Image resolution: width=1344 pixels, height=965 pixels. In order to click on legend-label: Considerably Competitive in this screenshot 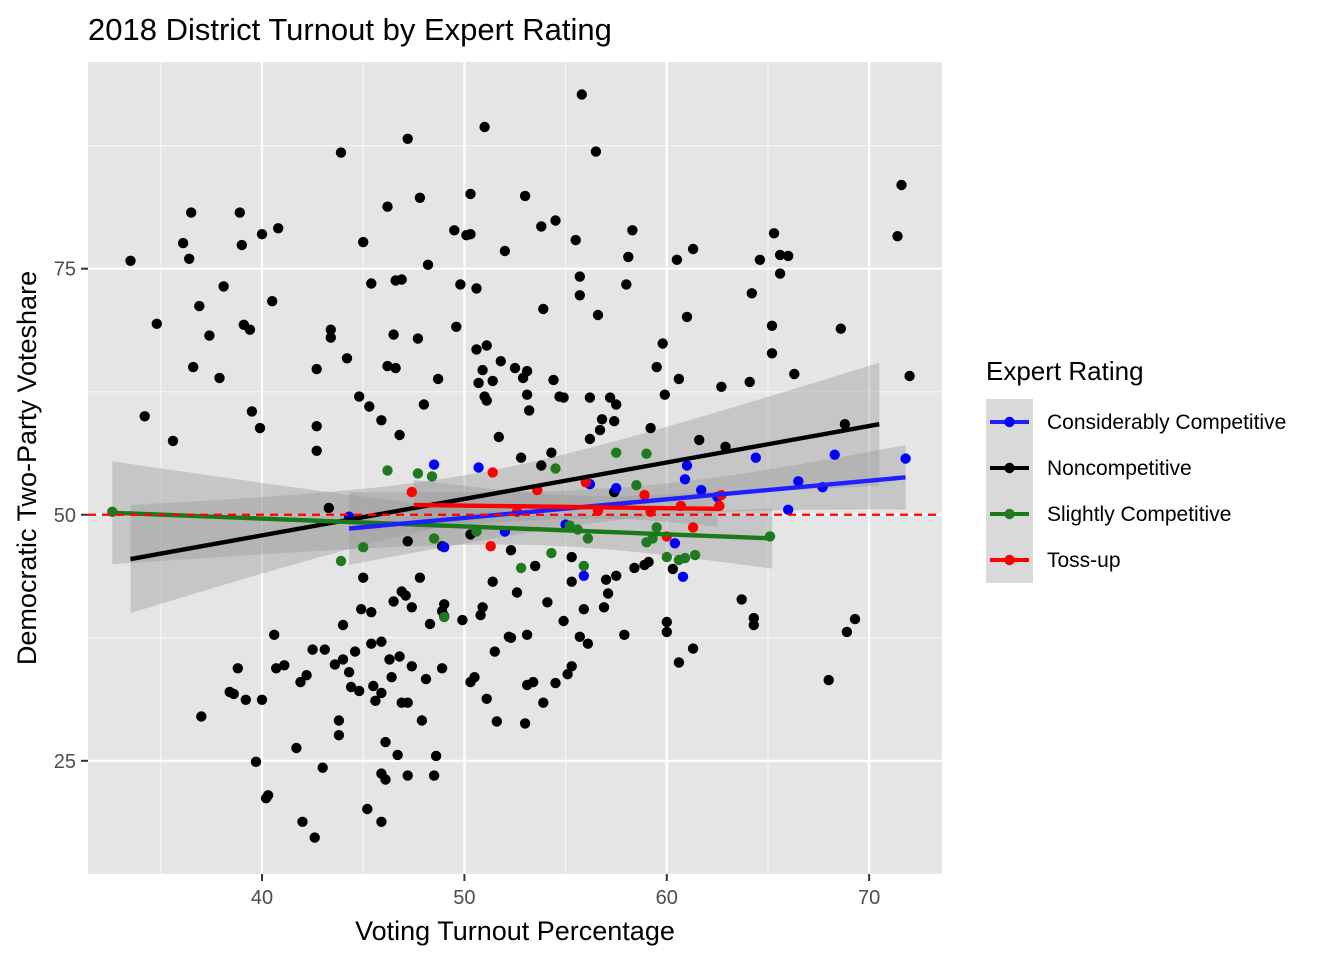, I will do `click(1166, 422)`.